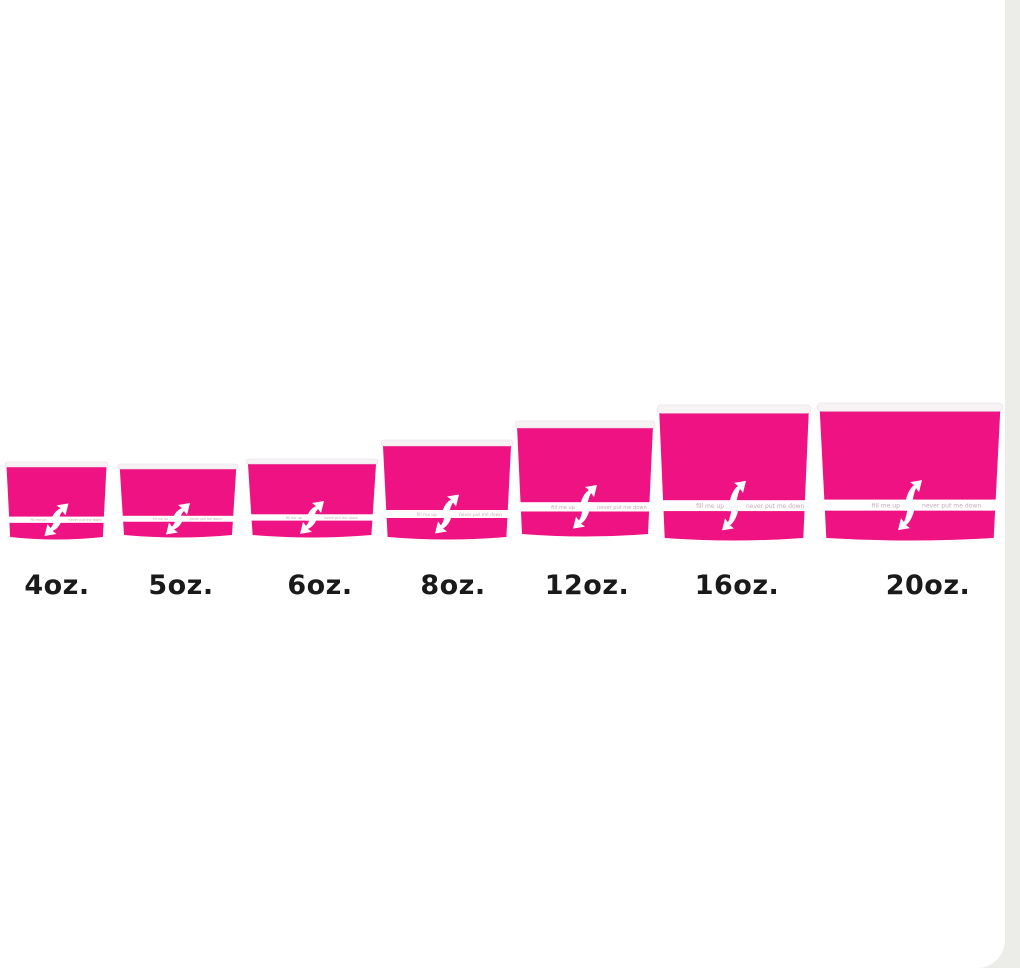  What do you see at coordinates (57, 585) in the screenshot?
I see `size-label: 4oz.` at bounding box center [57, 585].